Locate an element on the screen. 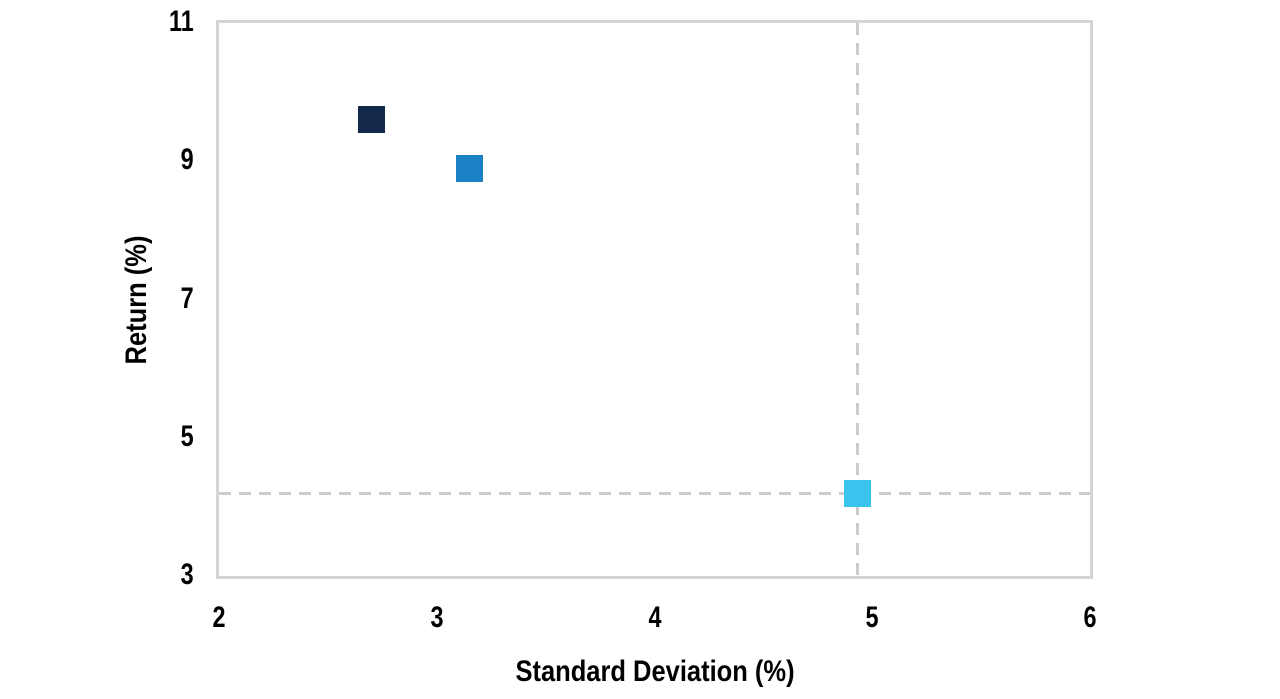  x-tick-label-2: 2 is located at coordinates (219, 617).